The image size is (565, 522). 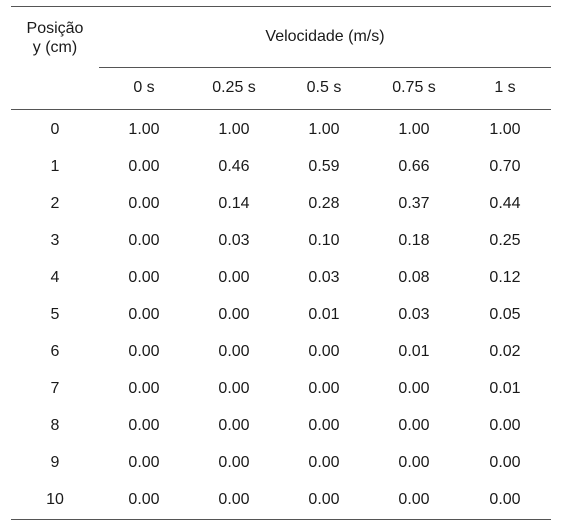 What do you see at coordinates (55, 425) in the screenshot?
I see `row-position-cell: 8` at bounding box center [55, 425].